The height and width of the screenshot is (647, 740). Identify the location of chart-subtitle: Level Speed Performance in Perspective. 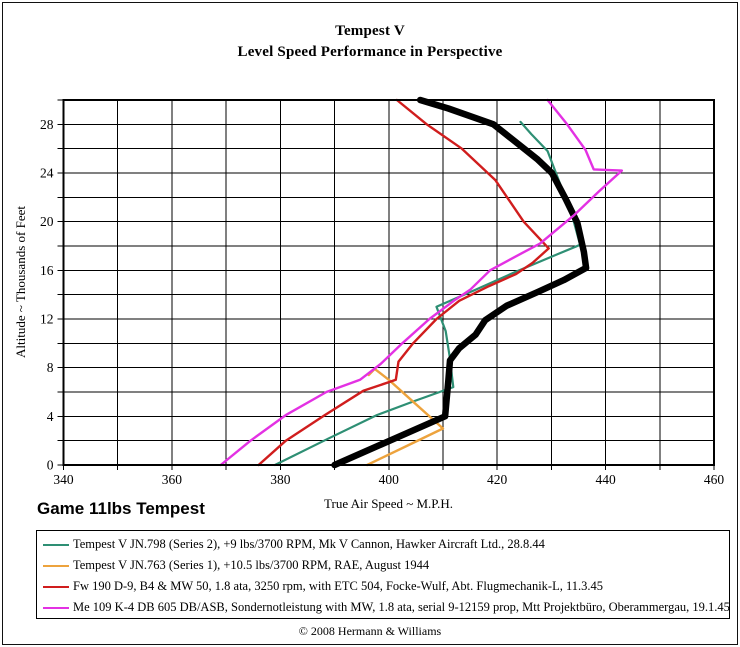
(370, 52).